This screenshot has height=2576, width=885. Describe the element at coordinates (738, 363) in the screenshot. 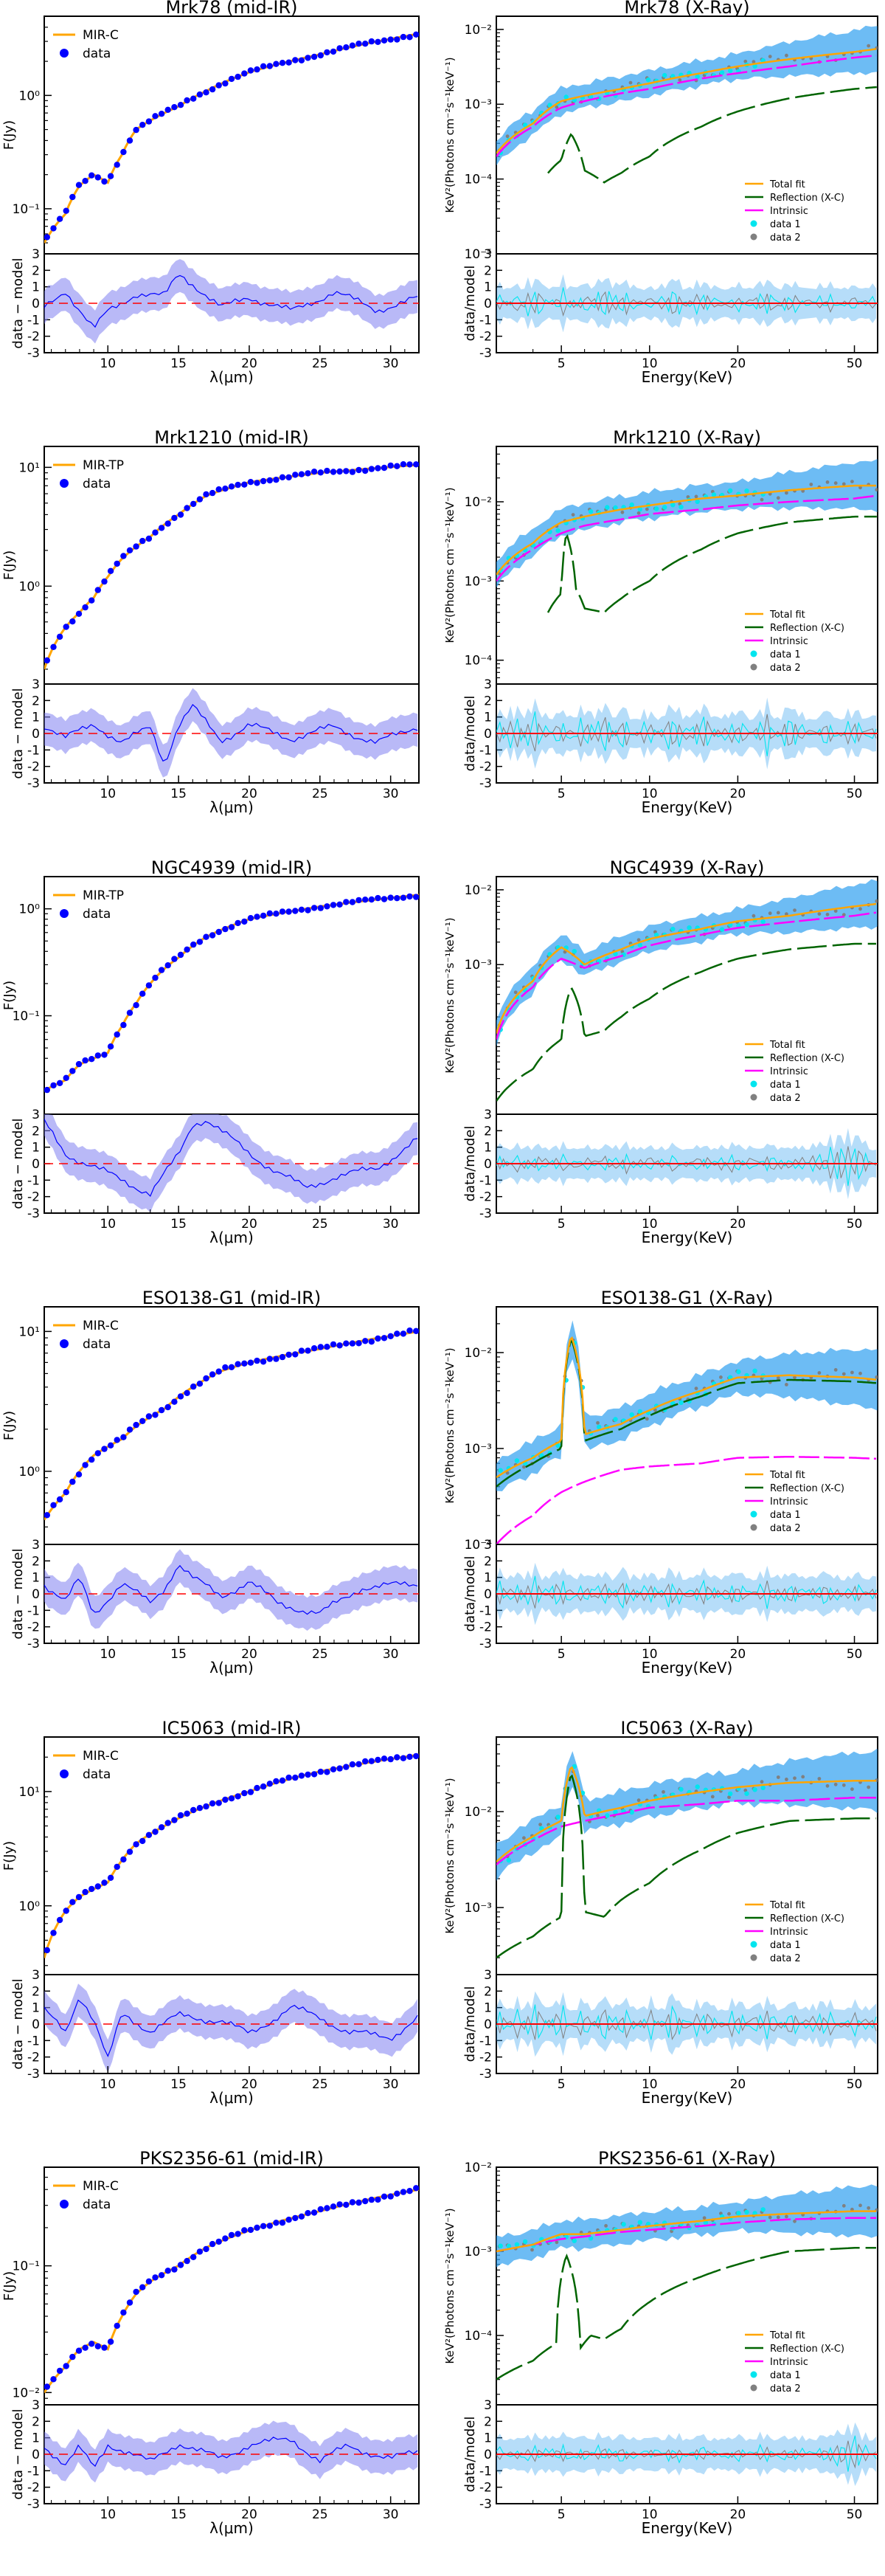

I see `xtick-label: 20` at that location.